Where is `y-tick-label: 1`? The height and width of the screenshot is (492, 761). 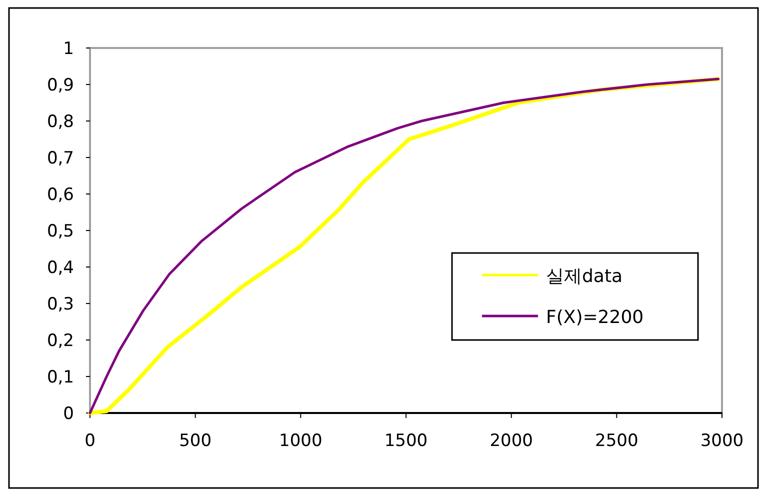 y-tick-label: 1 is located at coordinates (68, 49).